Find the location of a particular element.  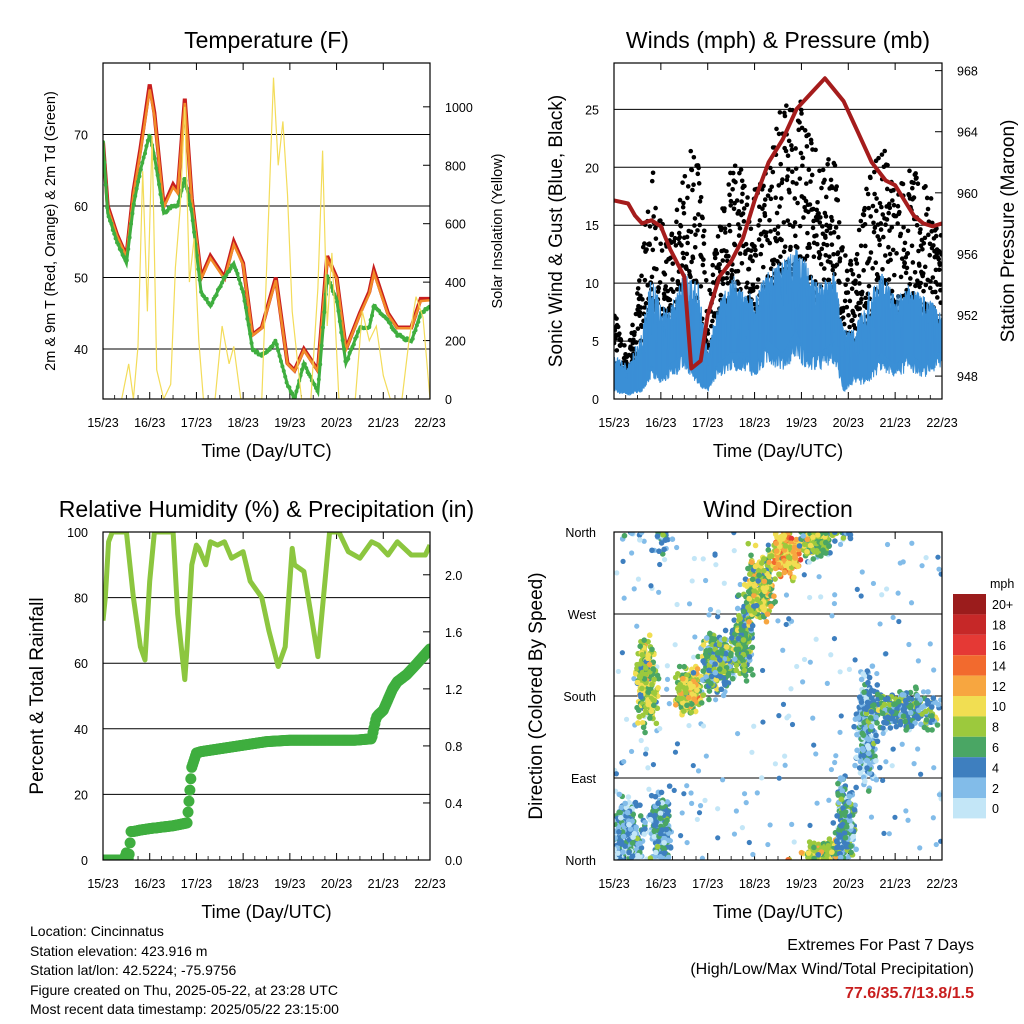

precip-point is located at coordinates (190, 790).